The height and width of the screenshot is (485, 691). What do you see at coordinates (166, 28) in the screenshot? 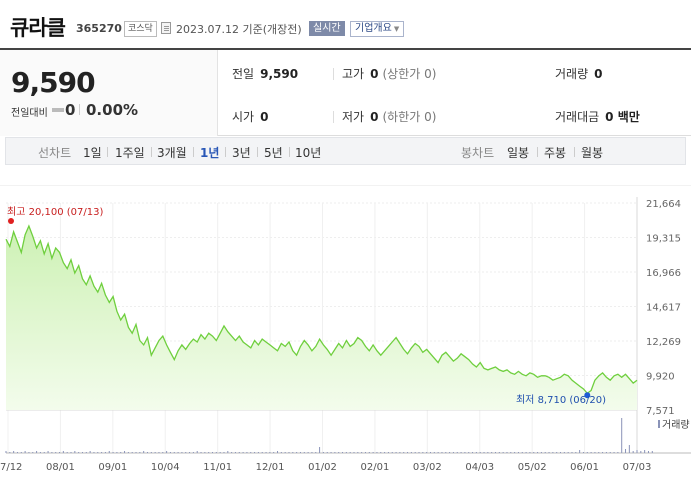
I see `document-icon` at bounding box center [166, 28].